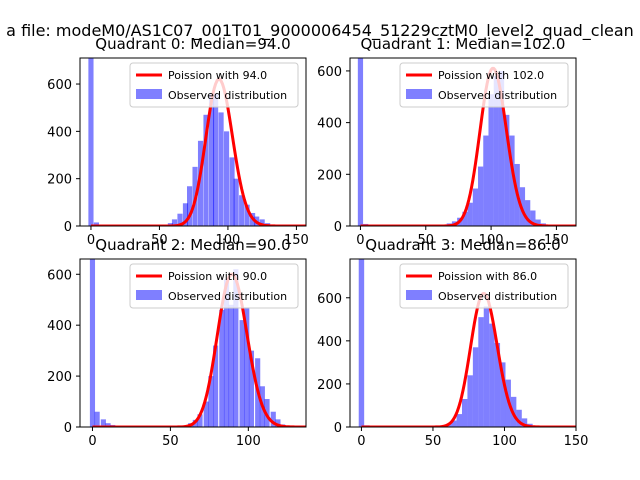 The height and width of the screenshot is (480, 640). Describe the element at coordinates (487, 276) in the screenshot. I see `legend-line-label: Poission with 86.0` at that location.